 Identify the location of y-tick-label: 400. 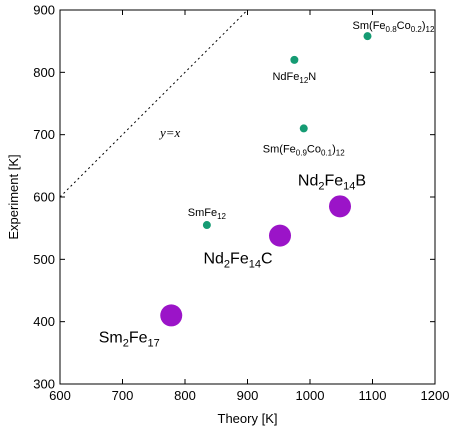
(44, 321).